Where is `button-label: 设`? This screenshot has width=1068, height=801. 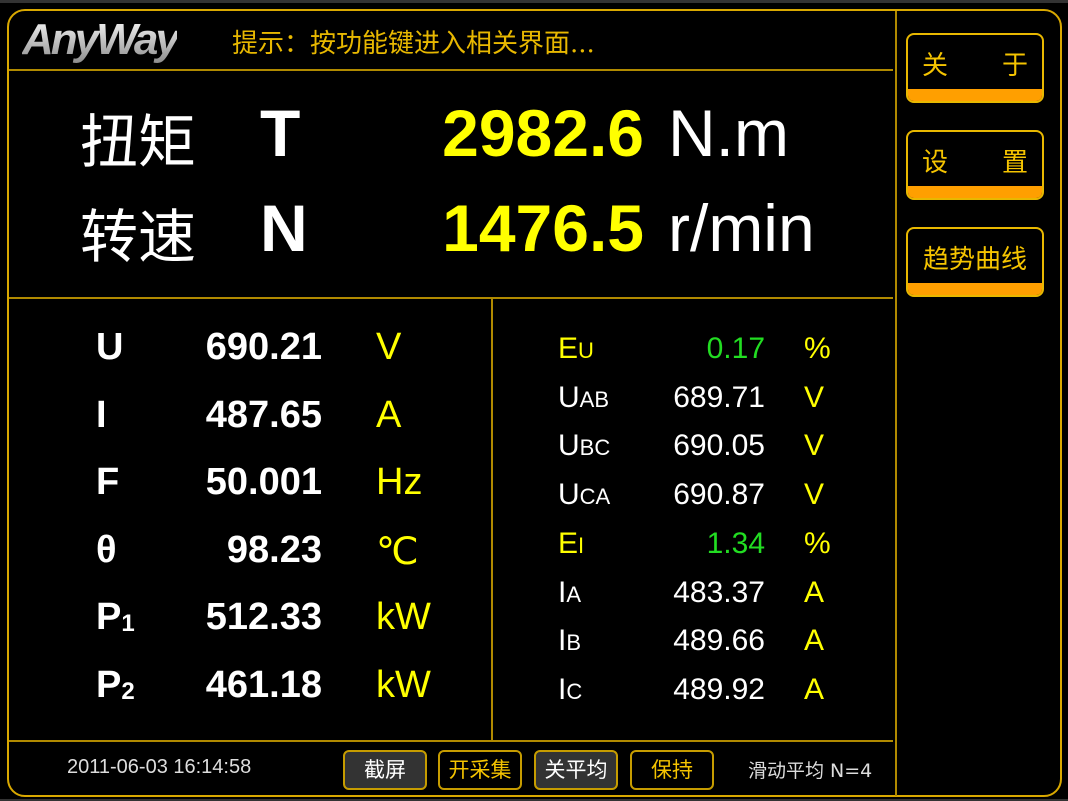
button-label: 设 is located at coordinates (935, 163).